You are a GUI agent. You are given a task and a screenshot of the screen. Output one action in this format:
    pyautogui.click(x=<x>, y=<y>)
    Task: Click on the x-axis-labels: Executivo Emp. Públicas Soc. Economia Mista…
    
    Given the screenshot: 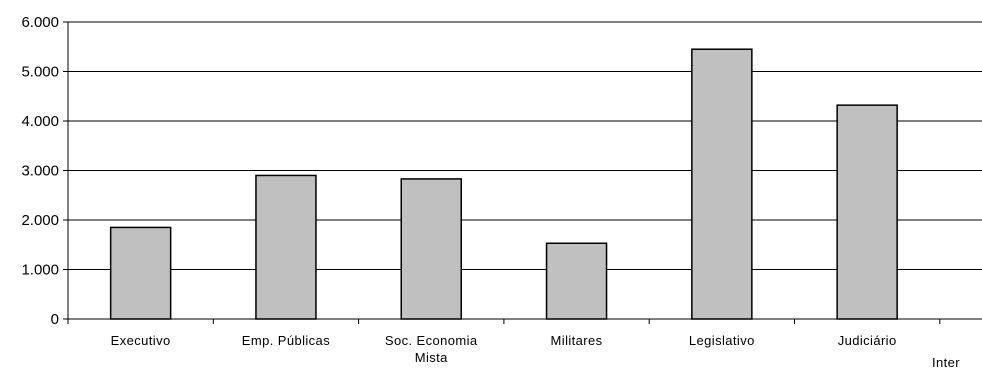 What is the action you would take?
    pyautogui.click(x=535, y=351)
    